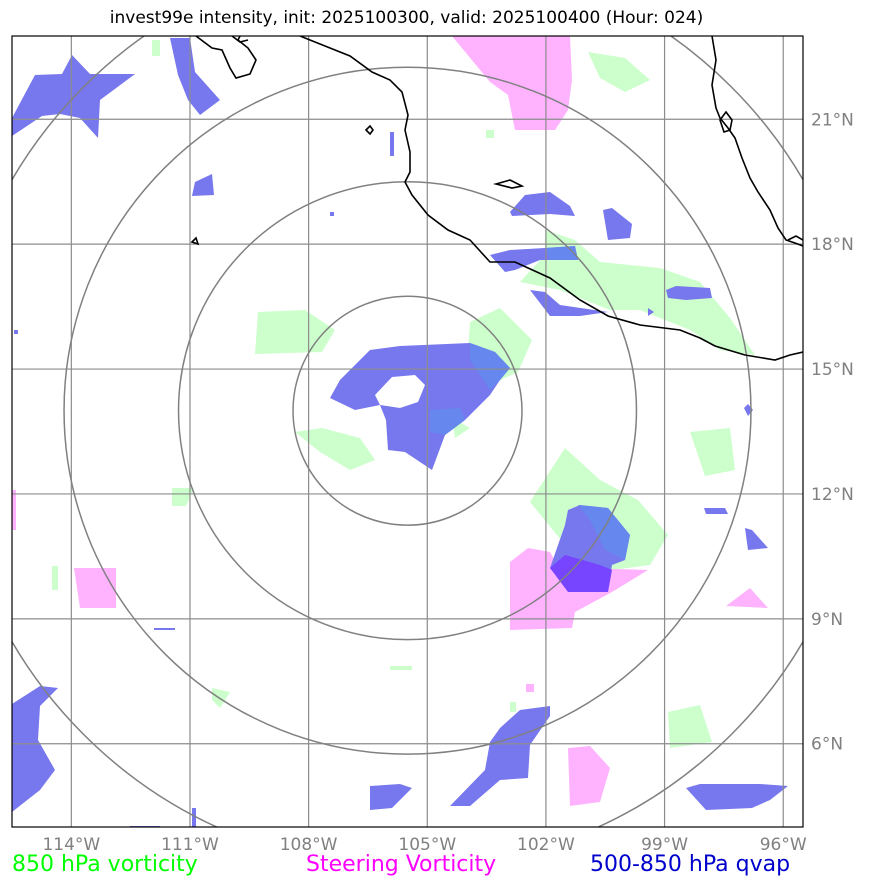  I want to click on lon-tick-label: 105°W, so click(427, 845).